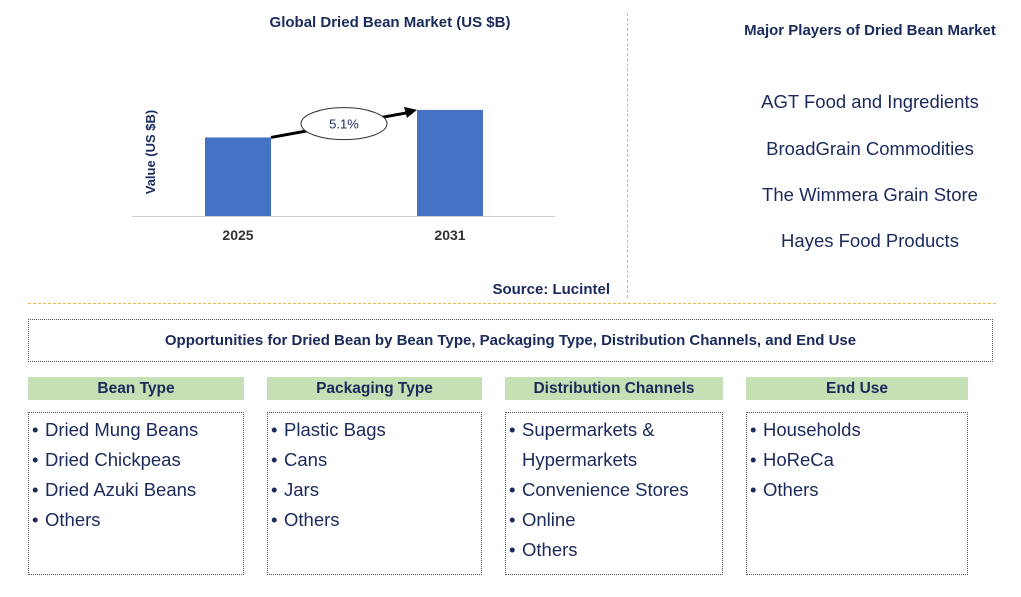 The image size is (1021, 597). I want to click on cagr-ellipse, so click(344, 124).